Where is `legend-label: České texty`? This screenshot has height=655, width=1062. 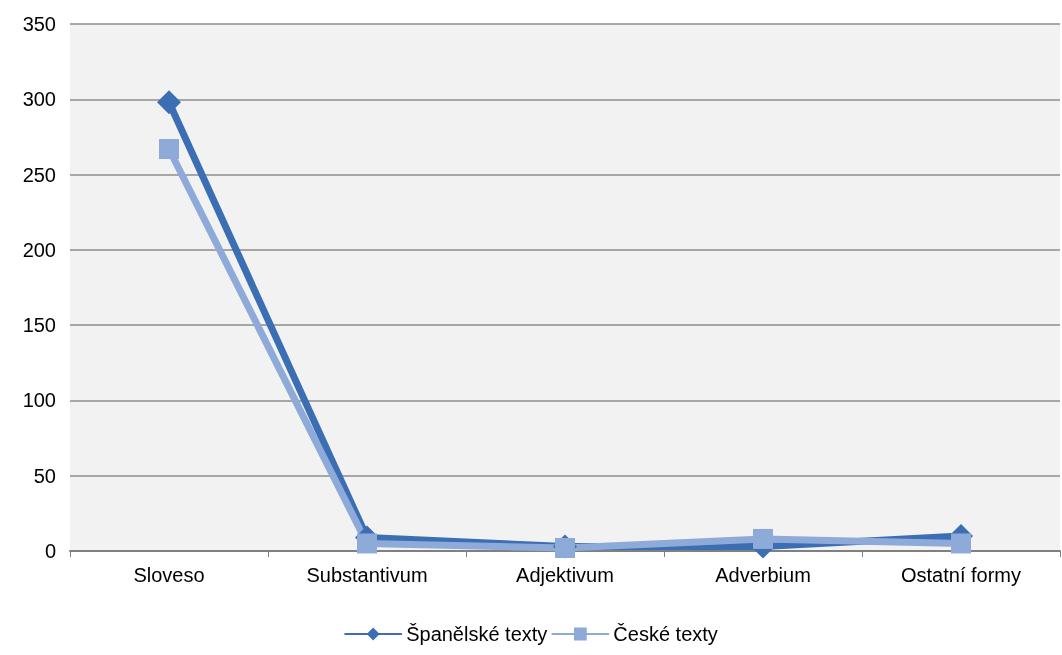
legend-label: České texty is located at coordinates (665, 634).